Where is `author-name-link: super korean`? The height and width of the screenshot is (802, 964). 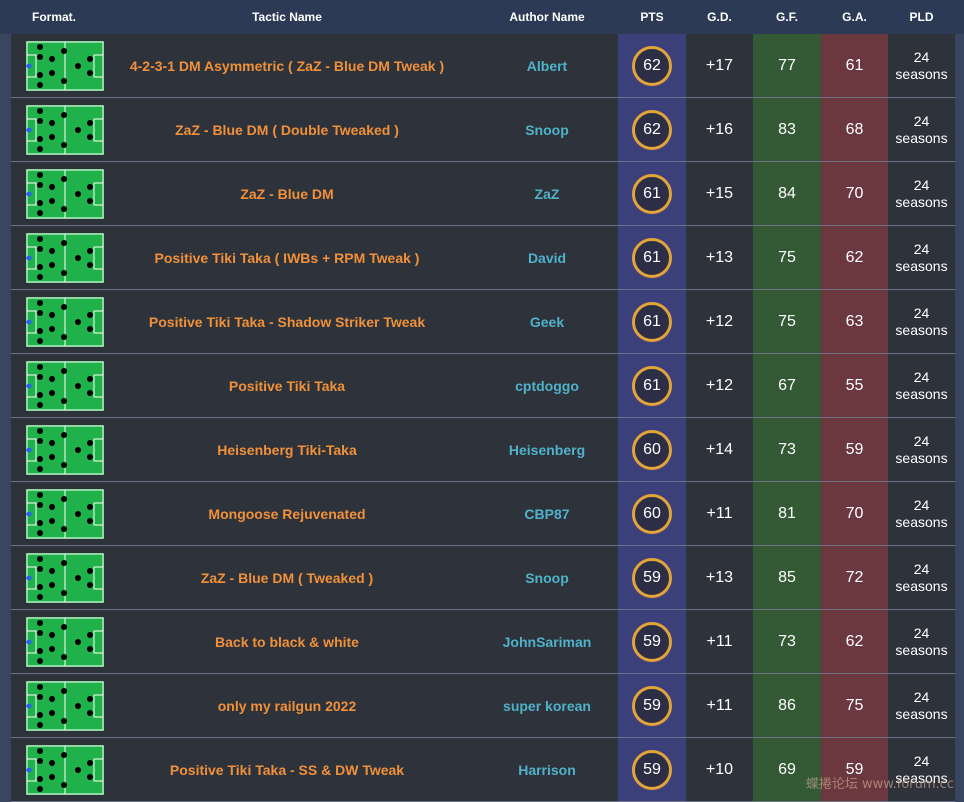 author-name-link: super korean is located at coordinates (547, 705).